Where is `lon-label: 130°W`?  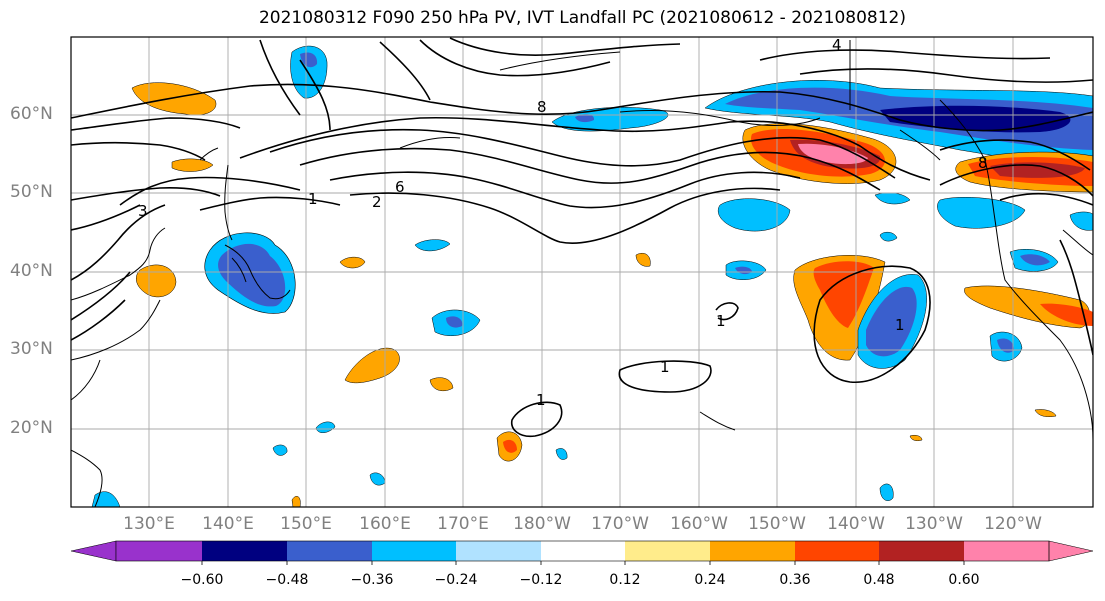
lon-label: 130°W is located at coordinates (934, 524).